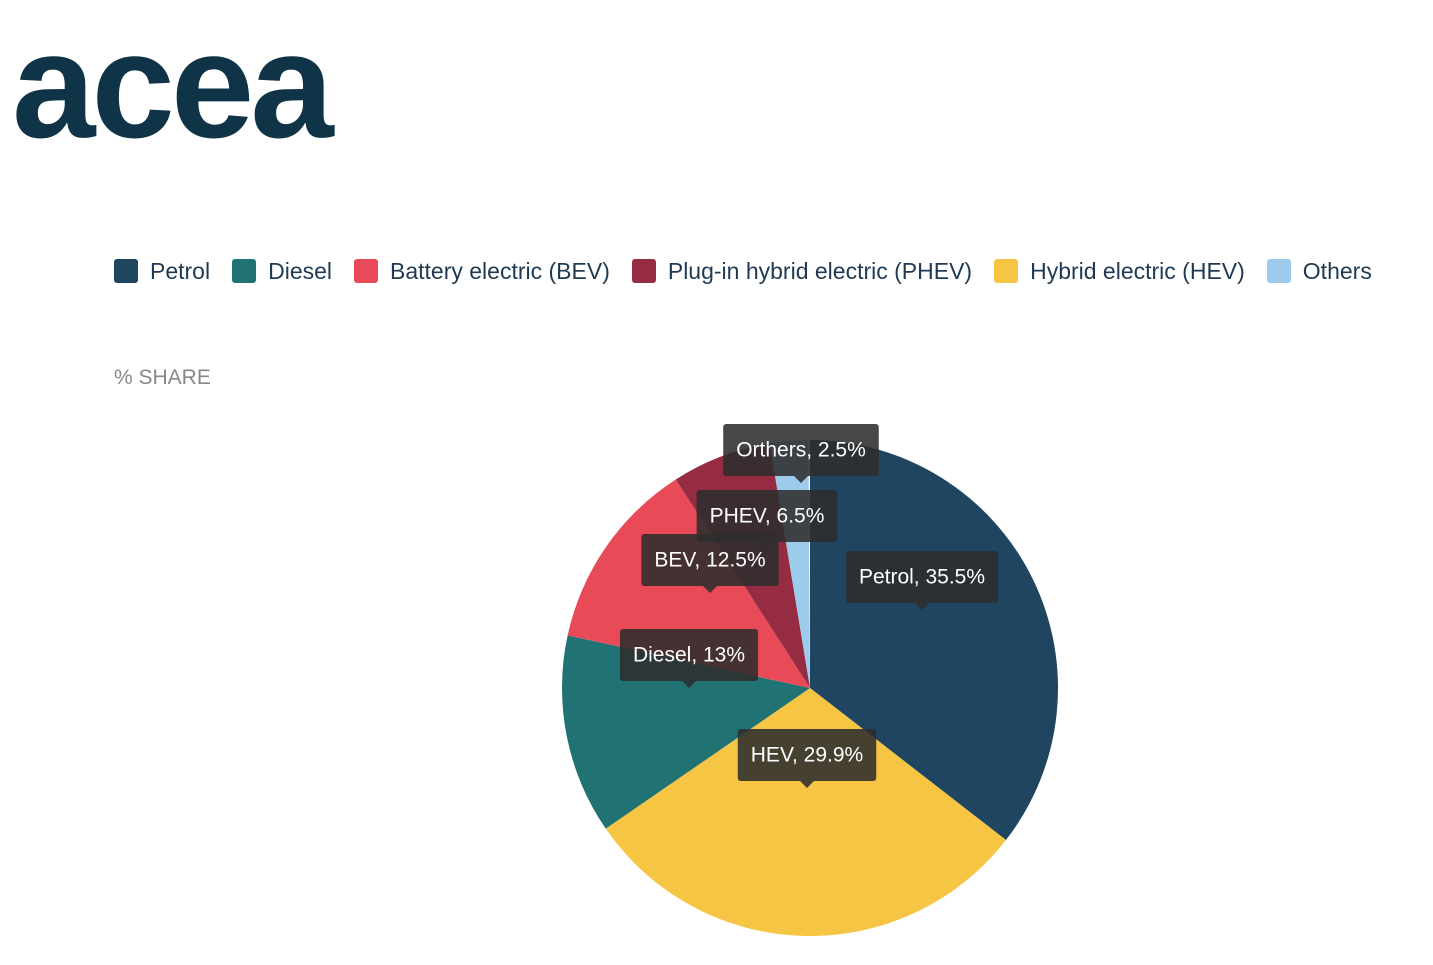 This screenshot has width=1433, height=965. Describe the element at coordinates (1337, 270) in the screenshot. I see `legend-label: Others` at that location.